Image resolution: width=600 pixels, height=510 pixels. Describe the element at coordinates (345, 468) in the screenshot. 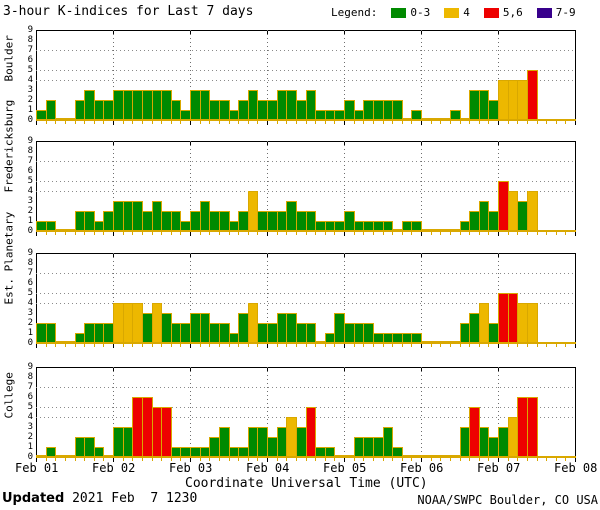

I see `date-label: Feb 05` at that location.